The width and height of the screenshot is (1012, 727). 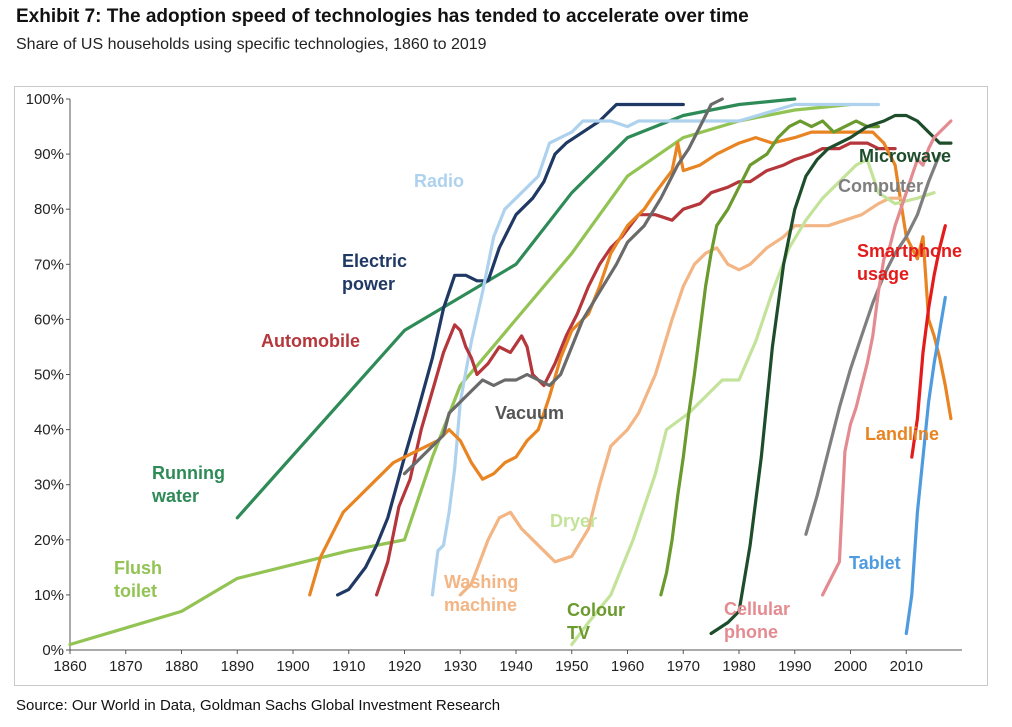 What do you see at coordinates (49, 375) in the screenshot?
I see `y-tick-label: 50%` at bounding box center [49, 375].